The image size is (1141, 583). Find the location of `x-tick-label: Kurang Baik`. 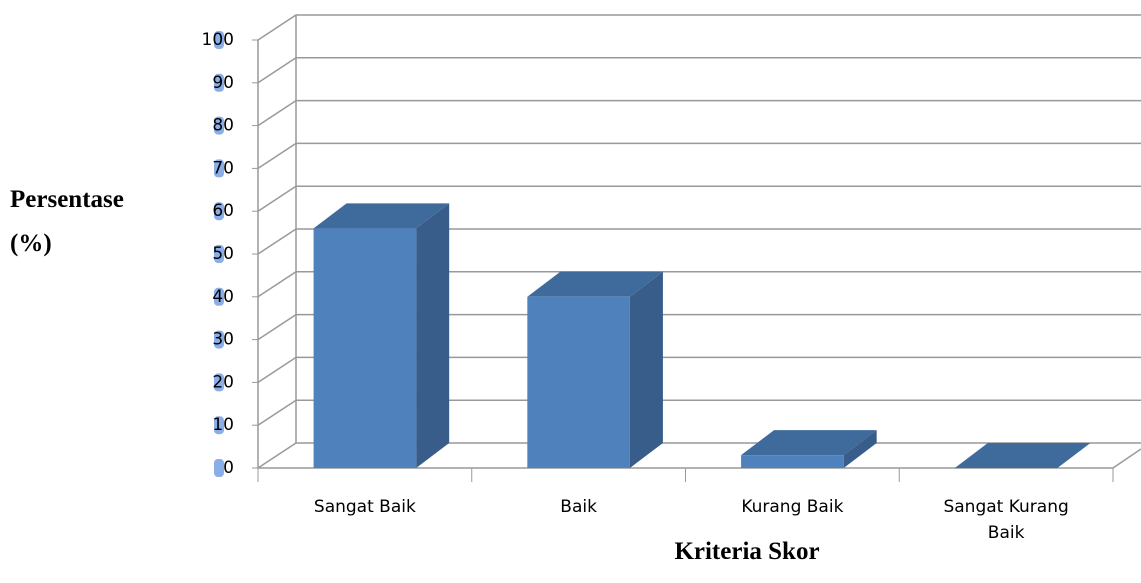

x-tick-label: Kurang Baik is located at coordinates (792, 507).